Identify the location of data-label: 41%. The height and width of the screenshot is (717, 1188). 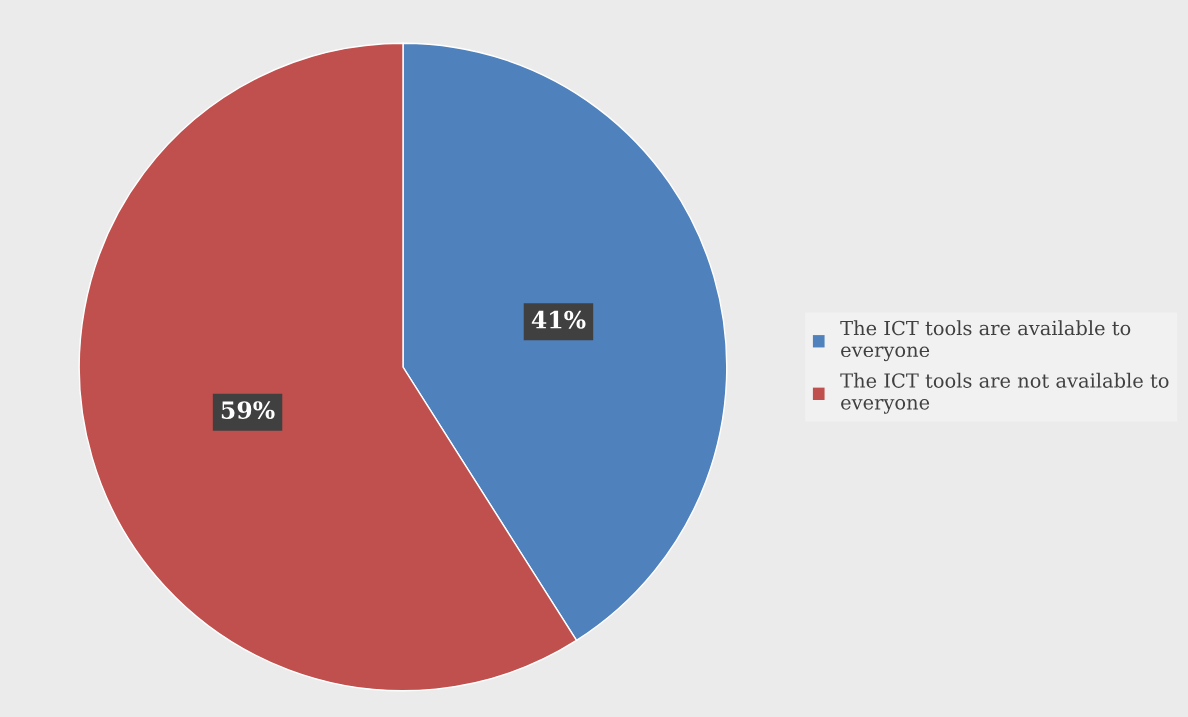
(558, 319).